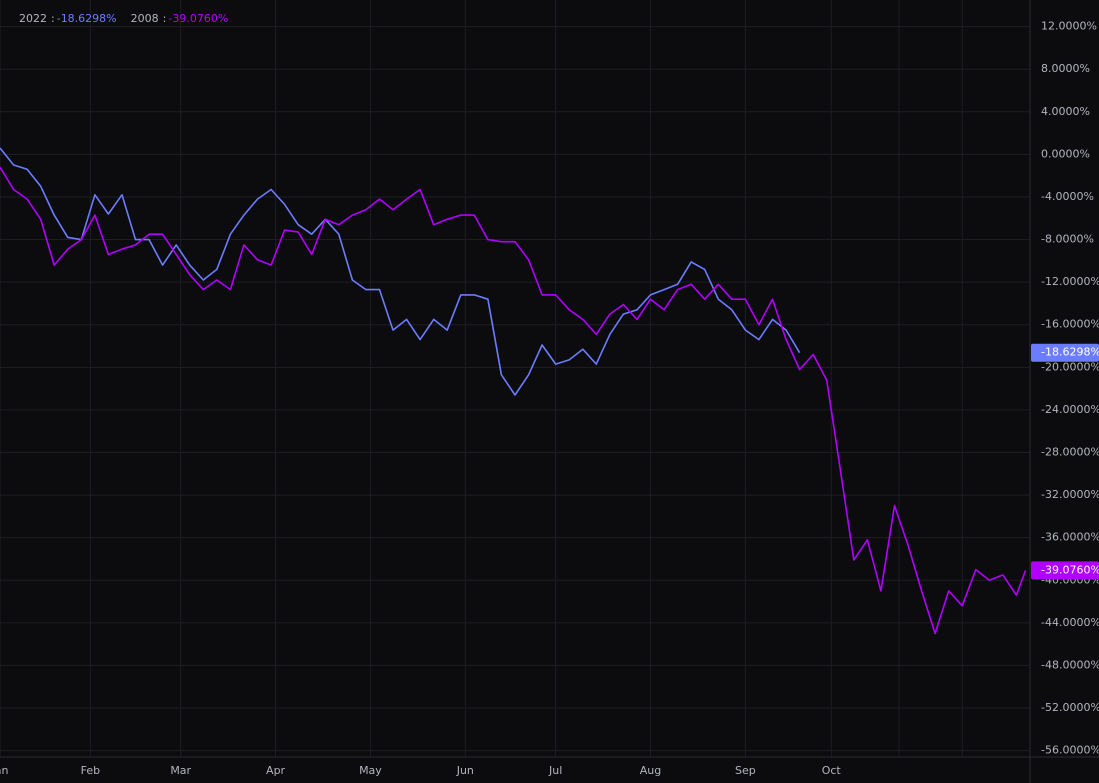 This screenshot has height=783, width=1099. I want to click on y-tick-label: -28.0000%, so click(1070, 451).